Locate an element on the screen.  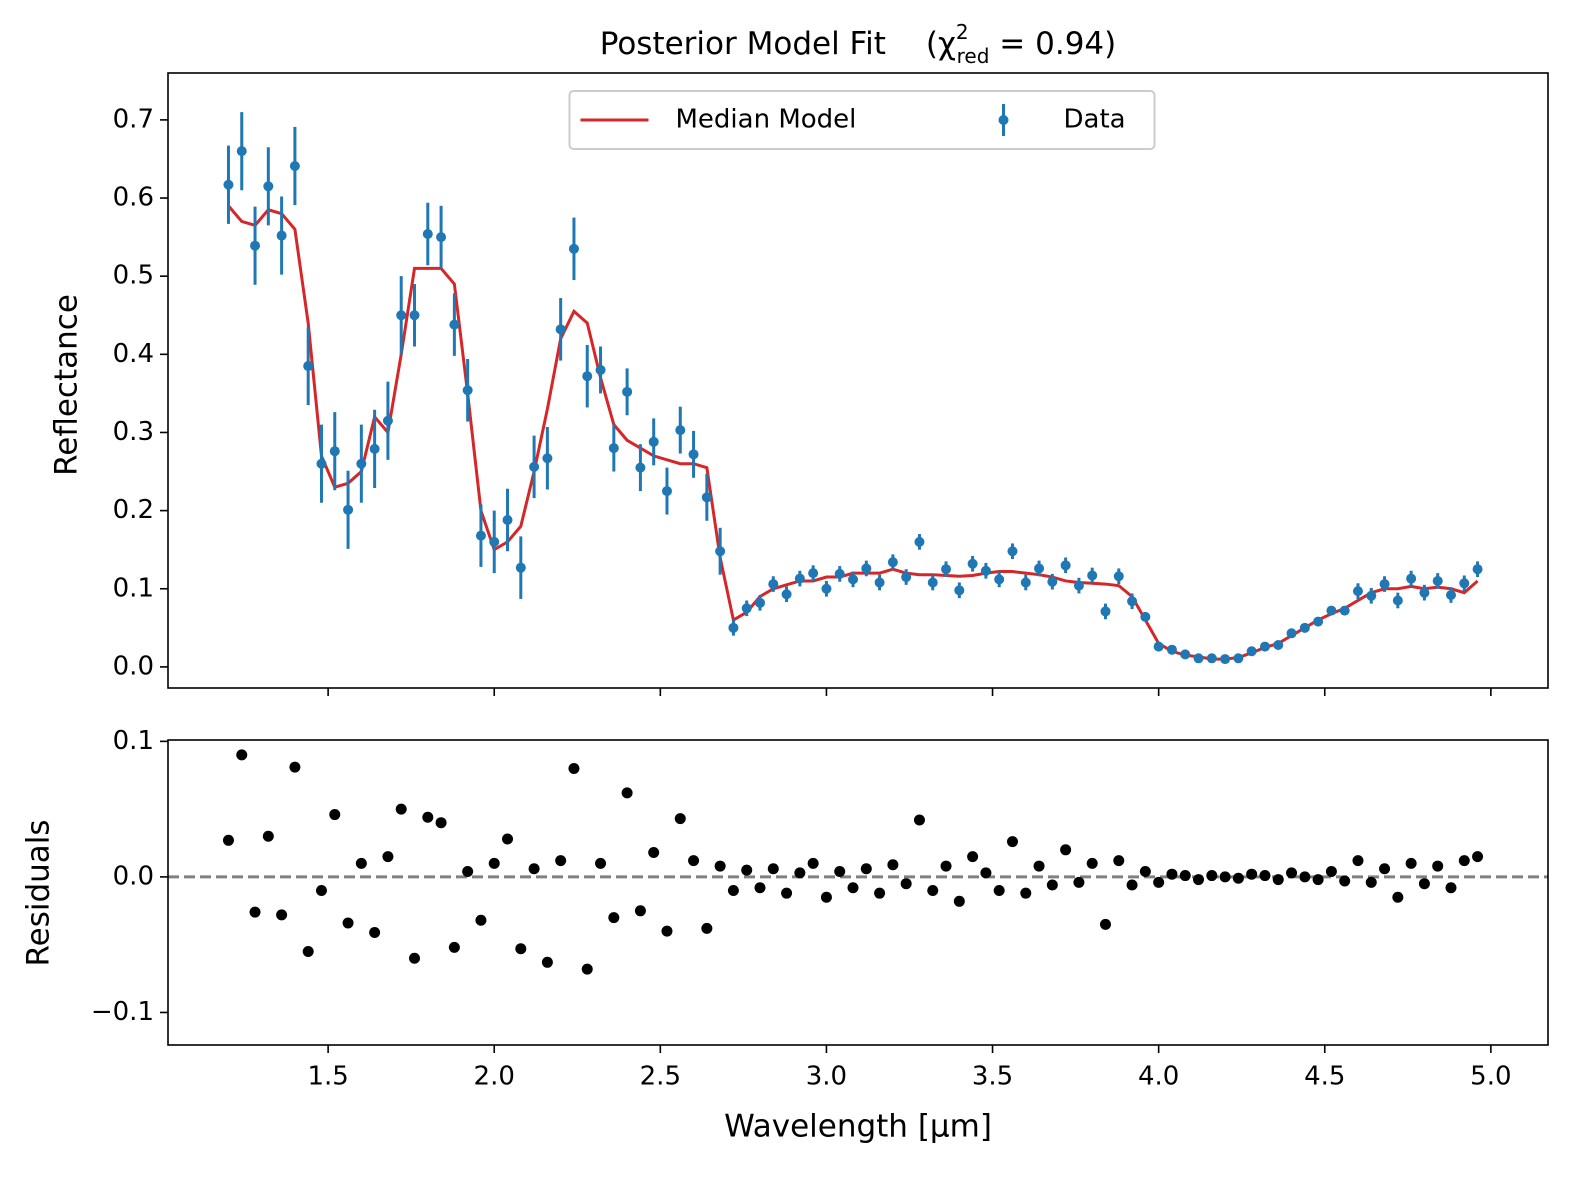
legend: Median Model Data is located at coordinates (862, 120).